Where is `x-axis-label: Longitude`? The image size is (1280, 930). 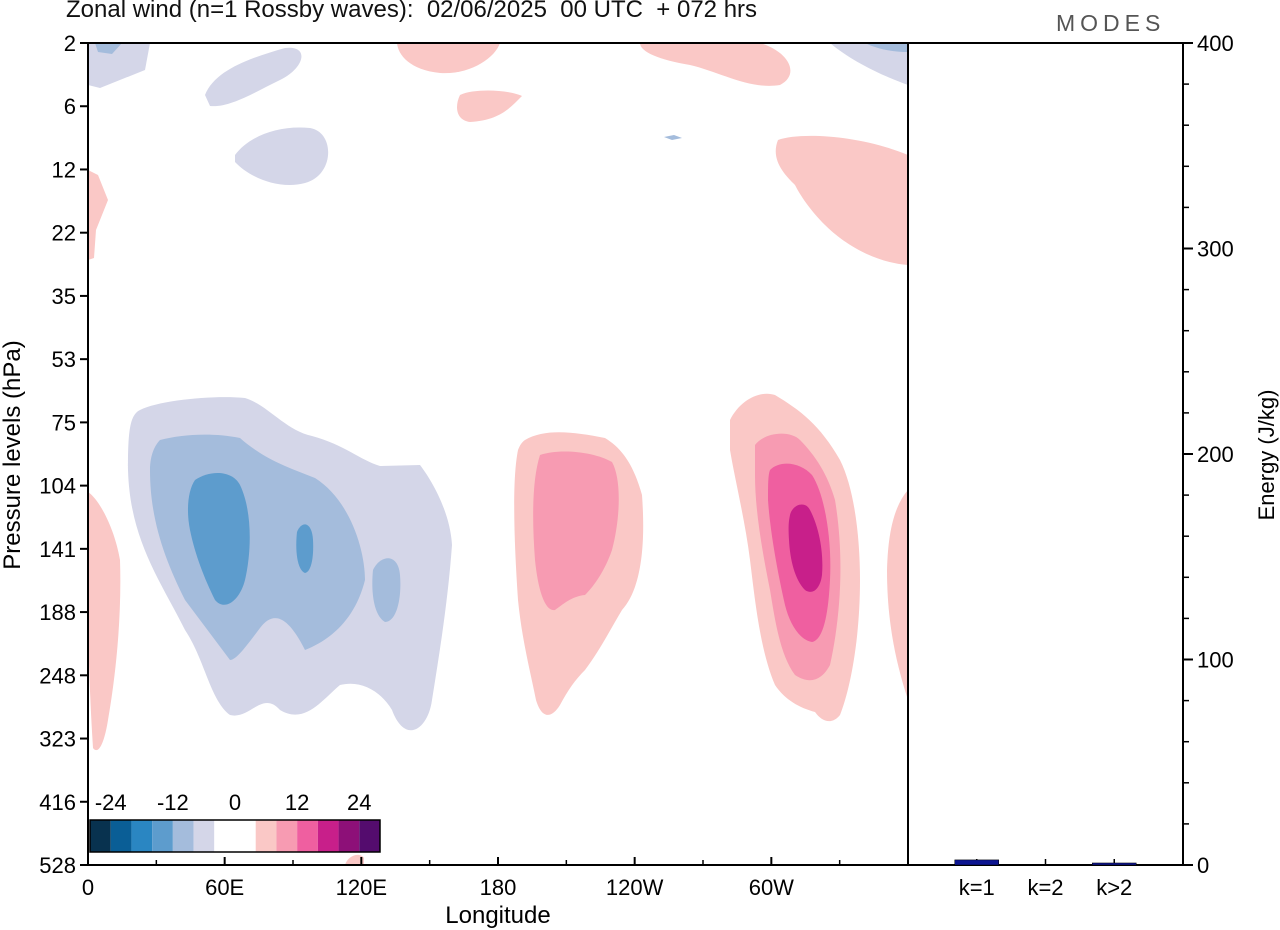
x-axis-label: Longitude is located at coordinates (497, 915).